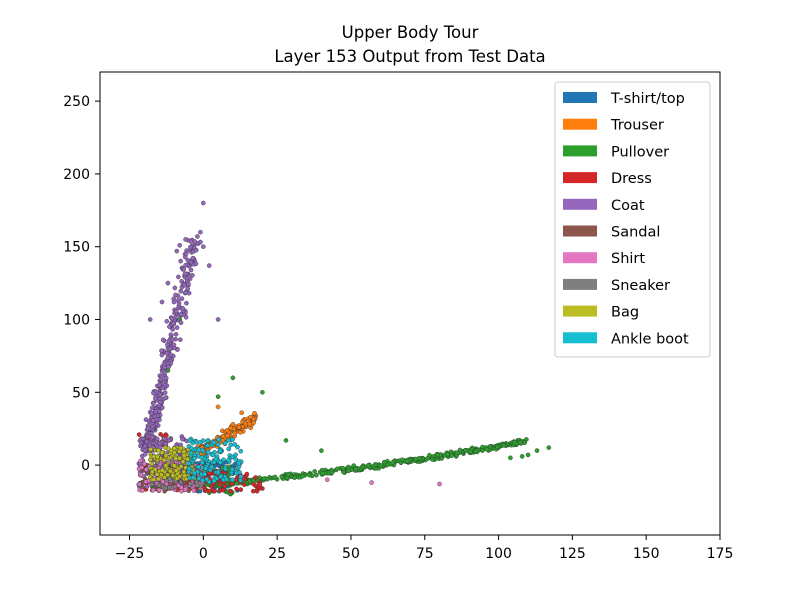 The height and width of the screenshot is (600, 800). Describe the element at coordinates (277, 554) in the screenshot. I see `x-tick-label: 25` at that location.